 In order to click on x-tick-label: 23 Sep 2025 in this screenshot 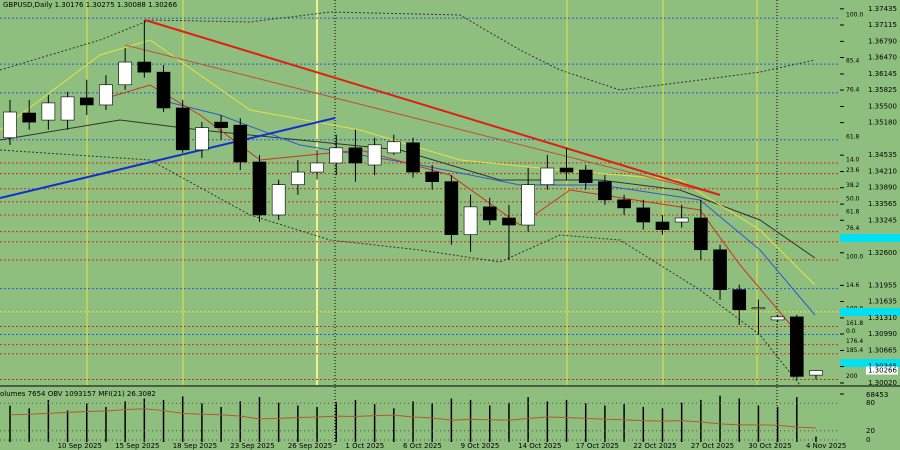, I will do `click(252, 446)`.